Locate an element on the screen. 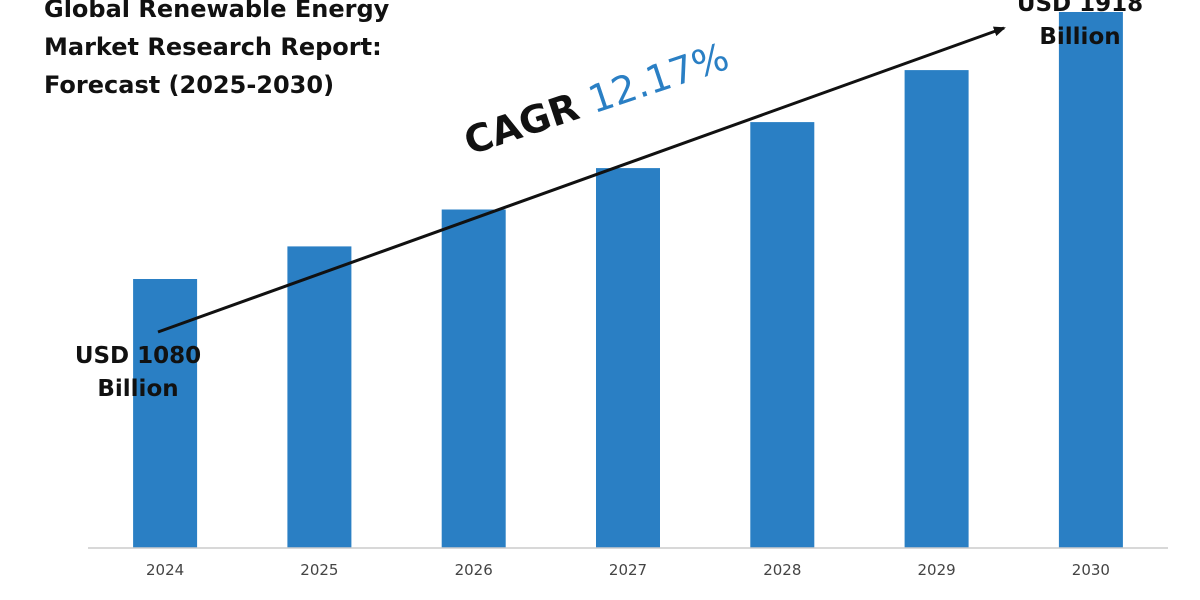 The height and width of the screenshot is (600, 1200). start-value-line-1: USD 1080 is located at coordinates (138, 356).